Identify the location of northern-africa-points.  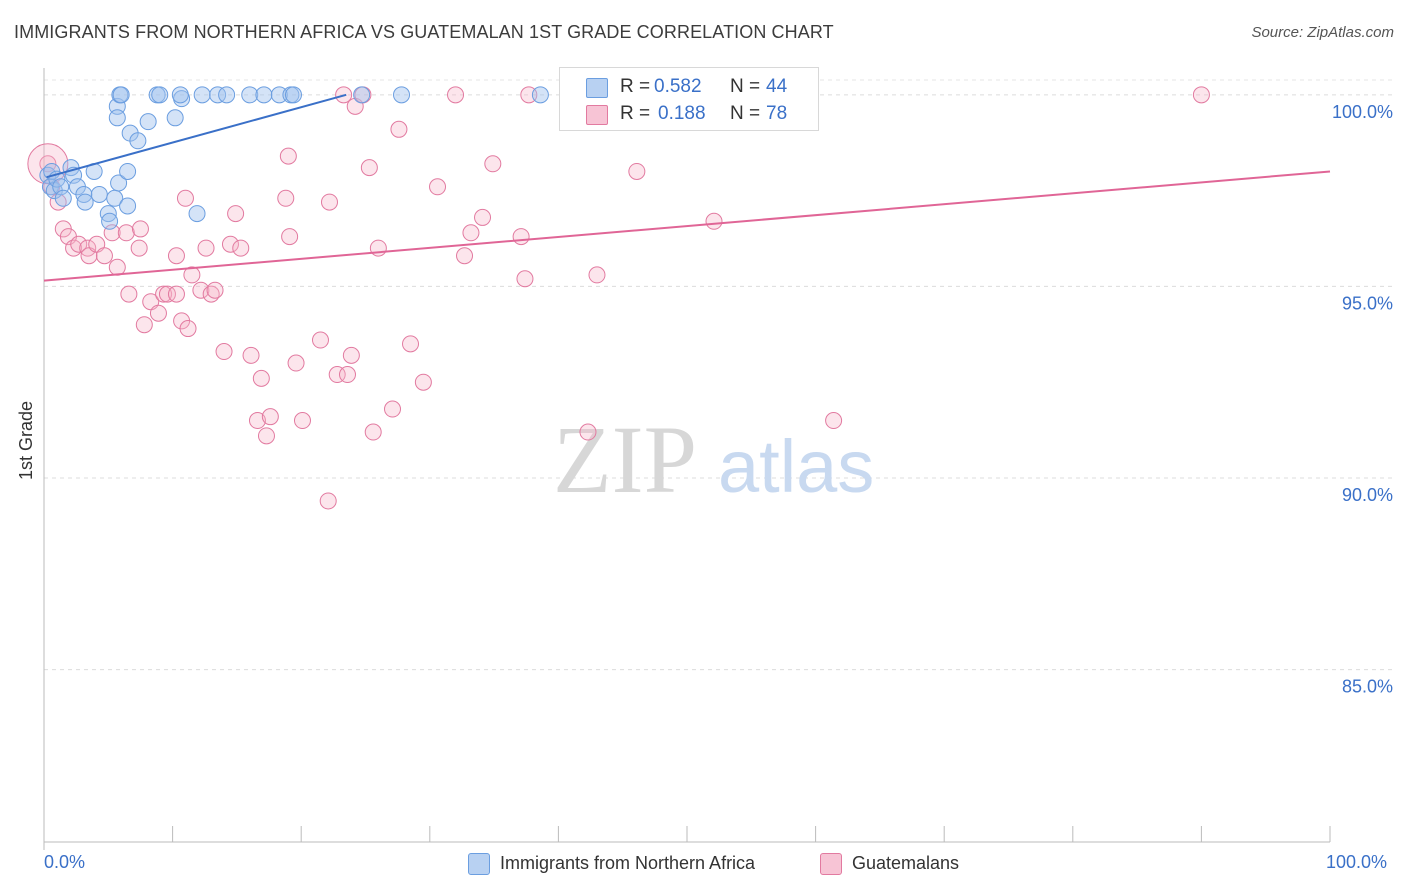
(294, 158).